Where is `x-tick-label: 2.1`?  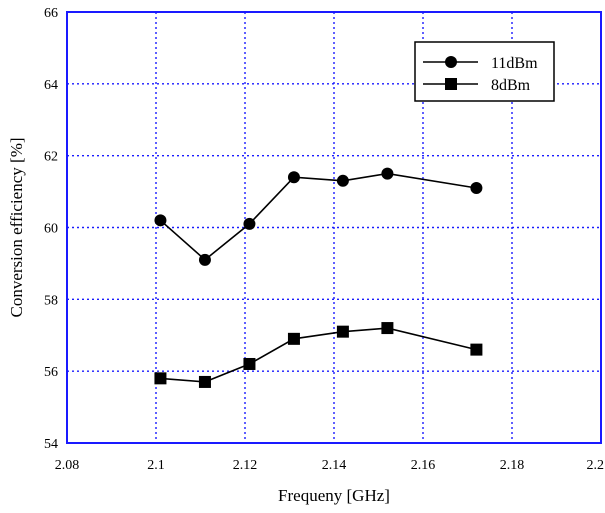
x-tick-label: 2.1 is located at coordinates (156, 465).